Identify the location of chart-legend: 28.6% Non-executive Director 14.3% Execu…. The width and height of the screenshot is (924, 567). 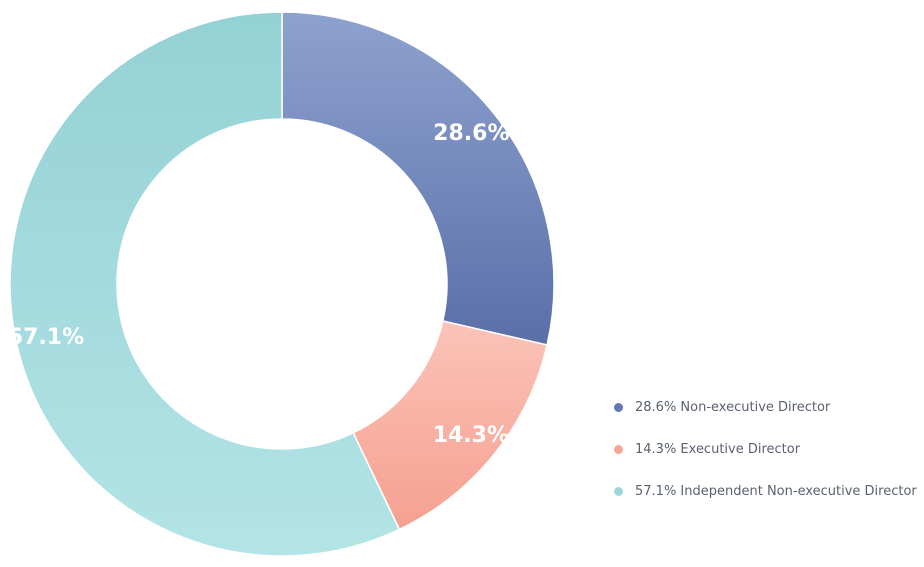
(765, 459).